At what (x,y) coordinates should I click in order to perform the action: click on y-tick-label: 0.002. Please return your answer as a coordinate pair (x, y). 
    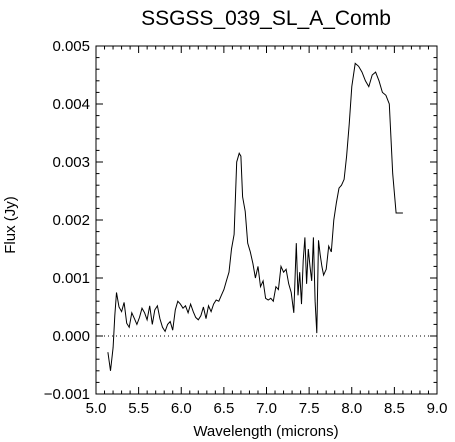
    Looking at the image, I should click on (71, 220).